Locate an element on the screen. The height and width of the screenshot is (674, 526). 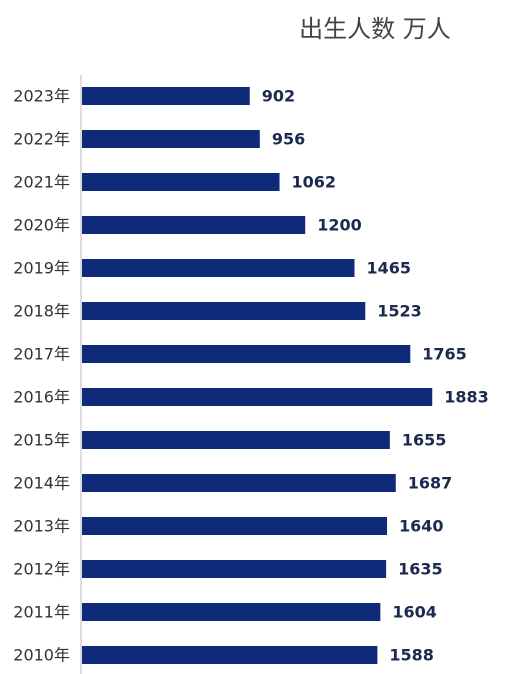
y-tick-label: 2022年 is located at coordinates (41, 139).